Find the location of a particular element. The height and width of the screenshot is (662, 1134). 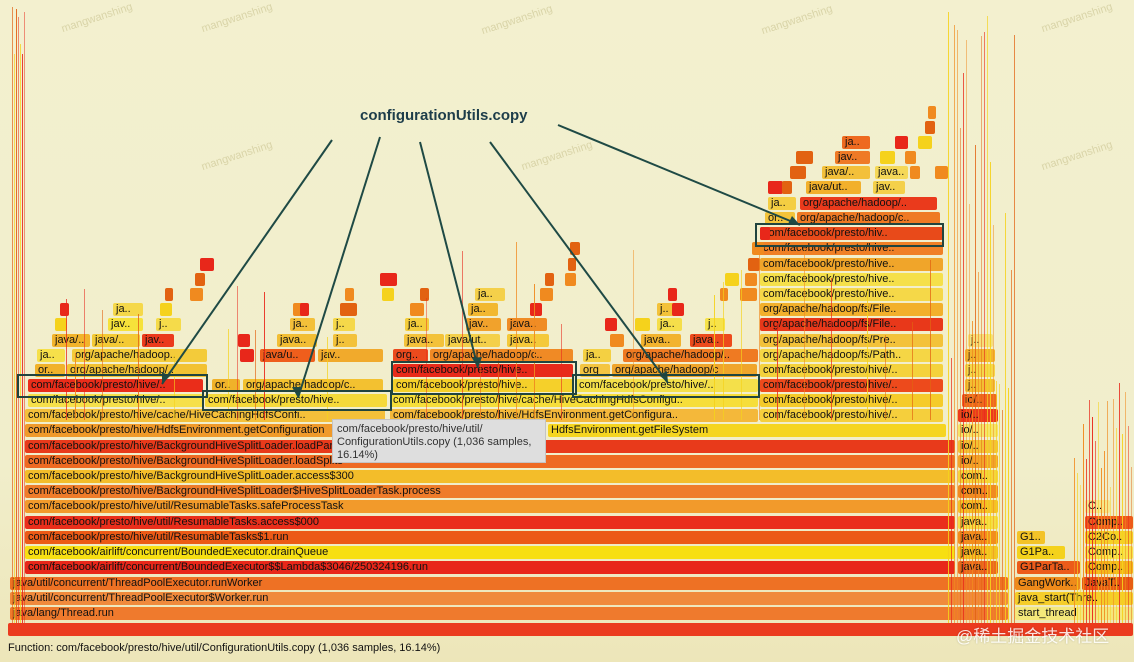

flame-frame: org.. is located at coordinates (410, 355).